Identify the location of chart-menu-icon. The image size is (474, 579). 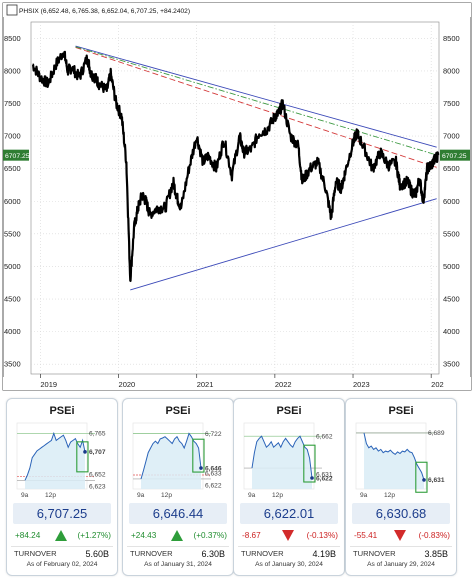
(12, 10).